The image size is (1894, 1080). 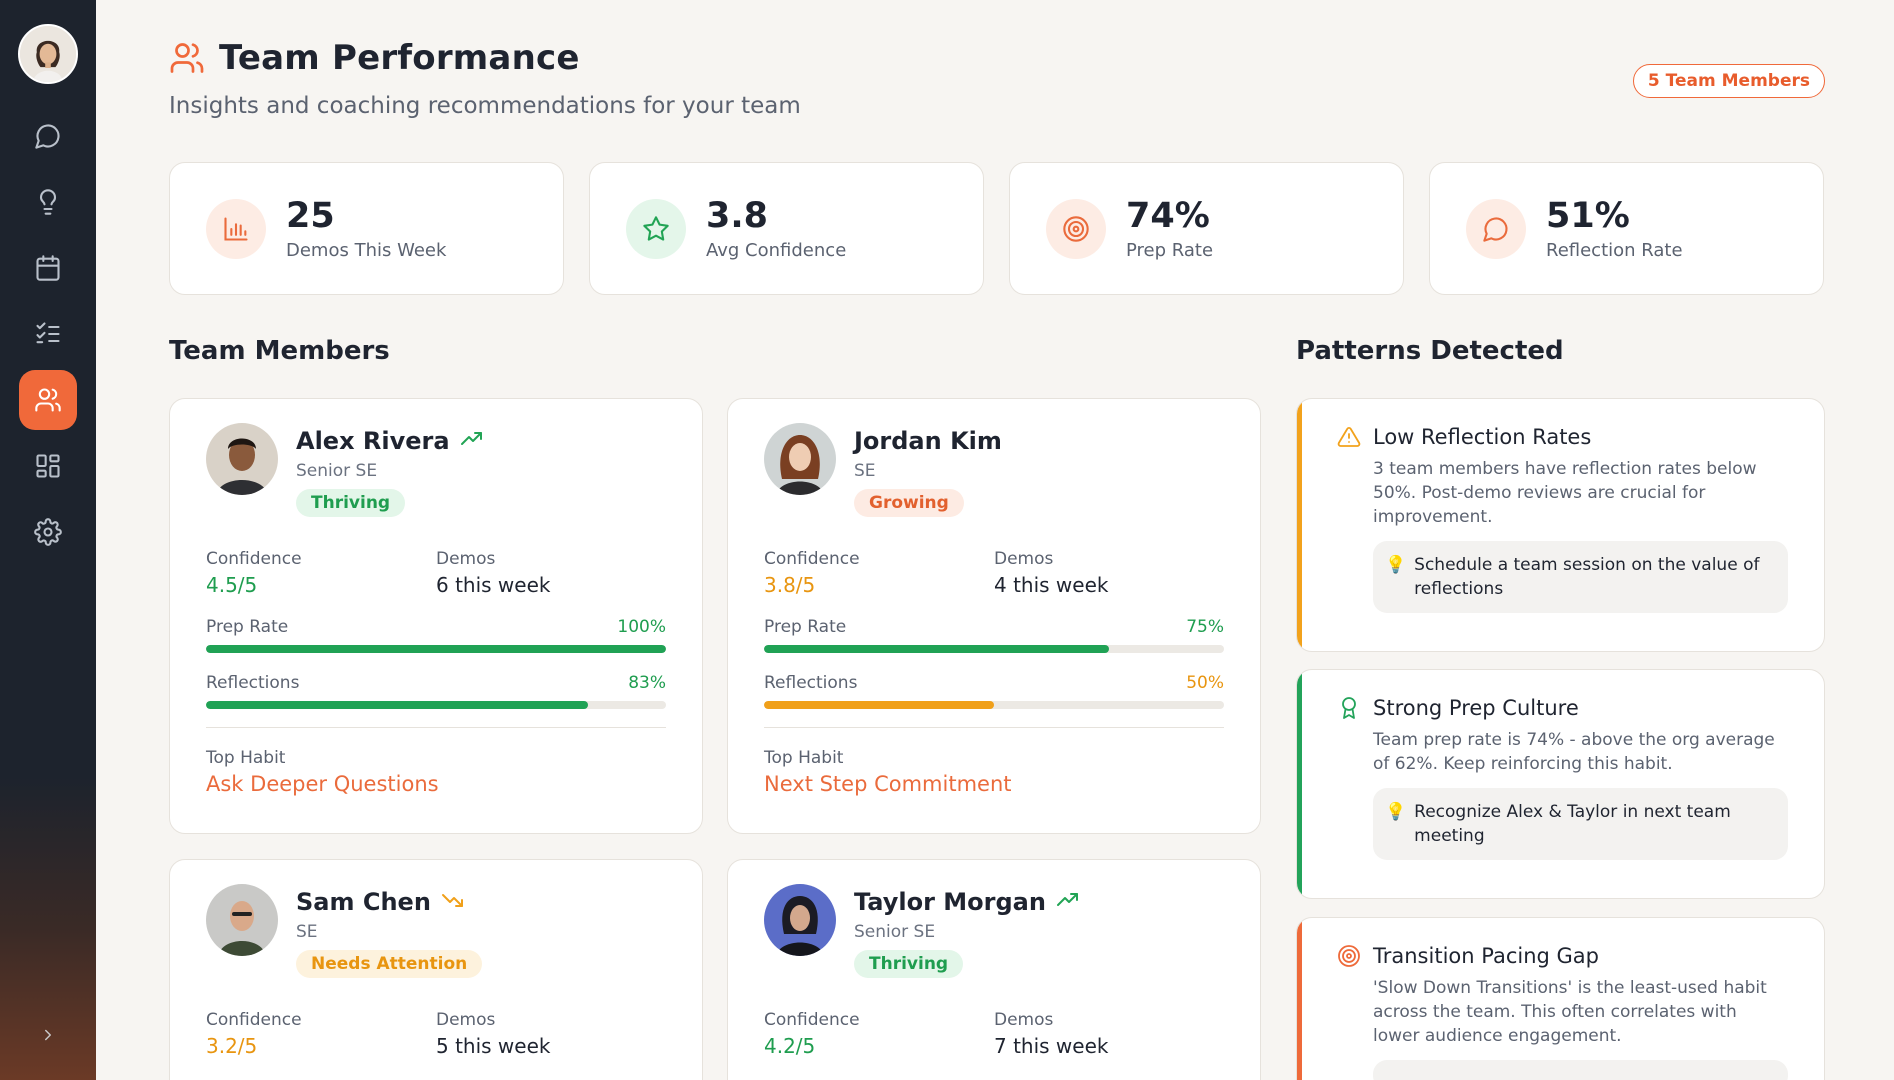 I want to click on demos-value: 6 this week, so click(x=493, y=585).